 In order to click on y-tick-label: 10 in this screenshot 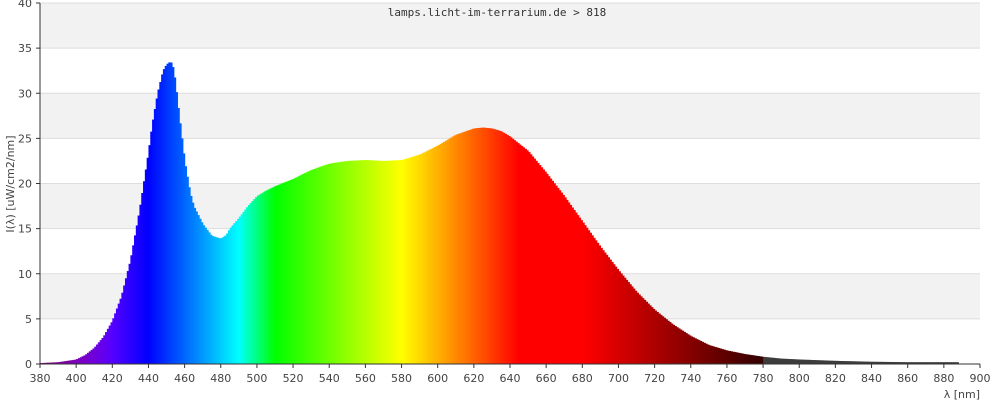, I will do `click(25, 274)`.